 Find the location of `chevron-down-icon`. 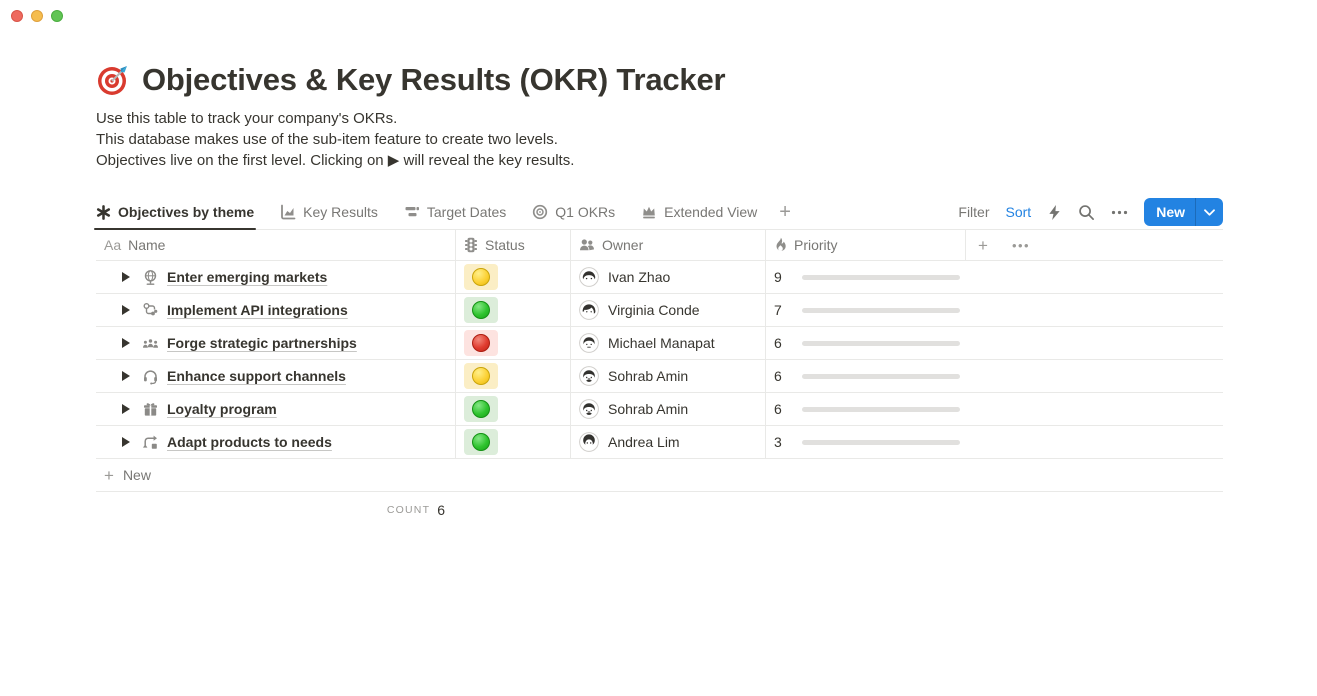

chevron-down-icon is located at coordinates (1209, 212).